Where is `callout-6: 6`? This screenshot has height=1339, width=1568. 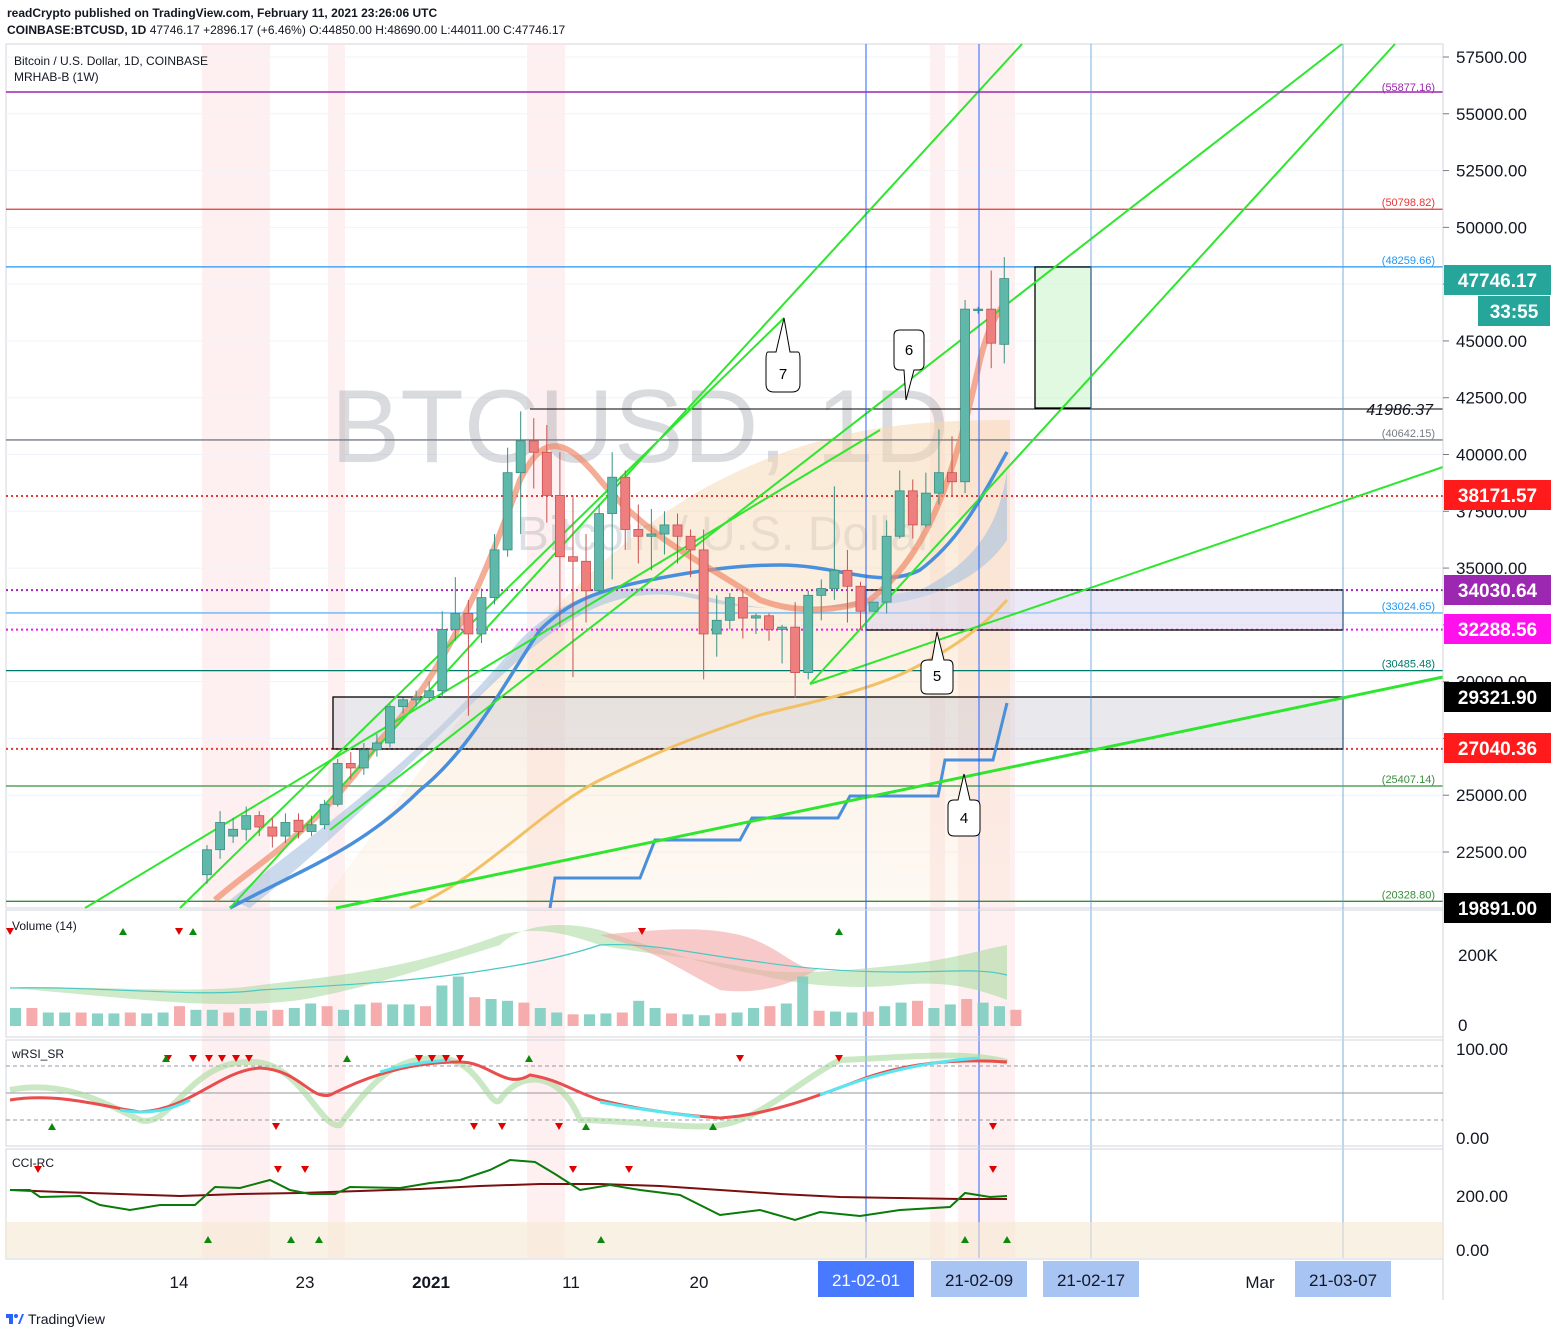 callout-6: 6 is located at coordinates (909, 365).